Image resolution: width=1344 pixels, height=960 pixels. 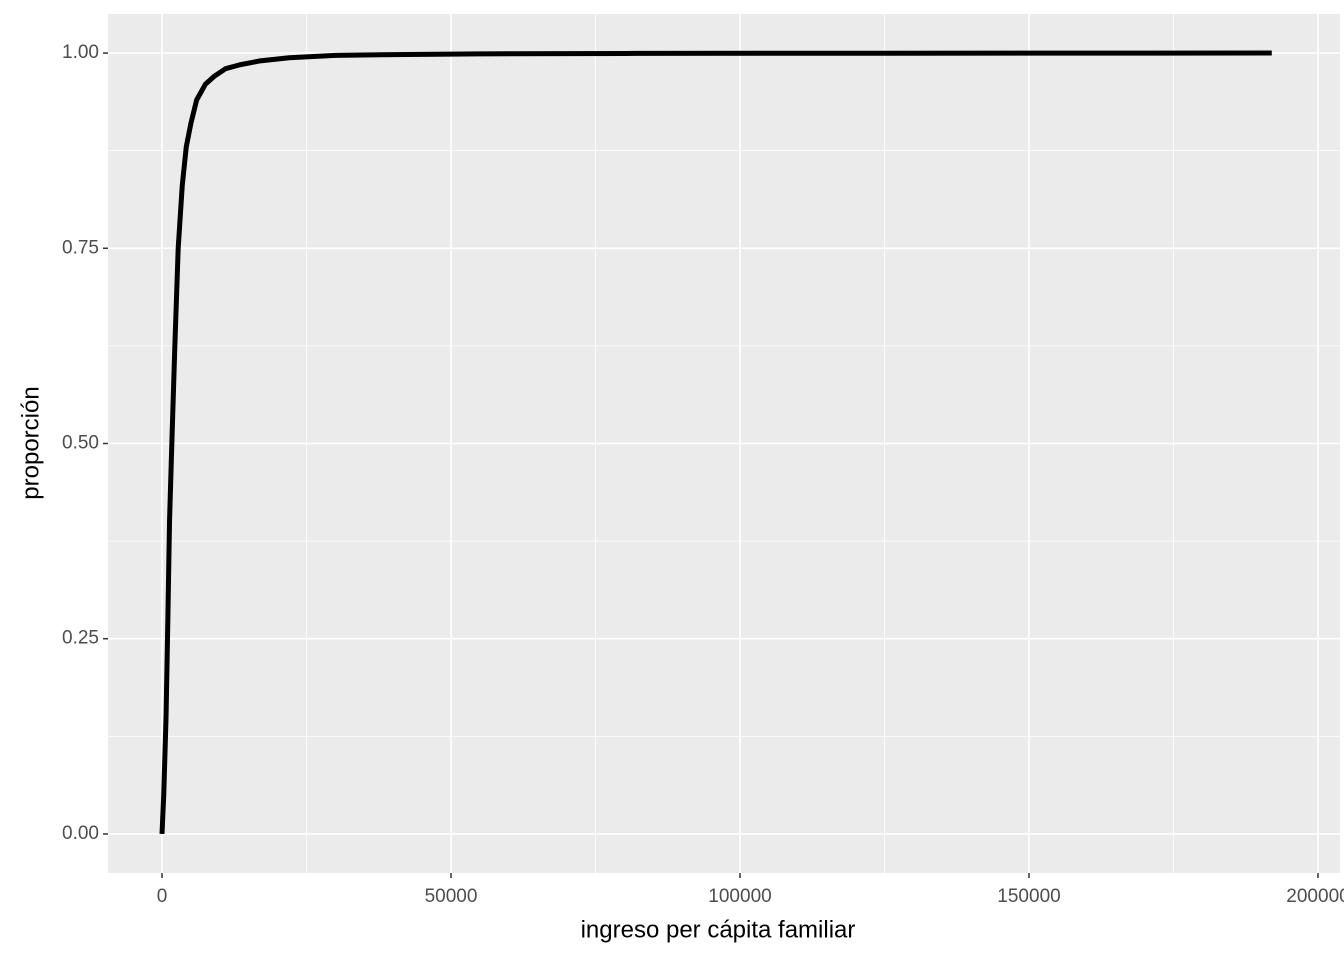 I want to click on x-tick-label: 0, so click(x=162, y=896).